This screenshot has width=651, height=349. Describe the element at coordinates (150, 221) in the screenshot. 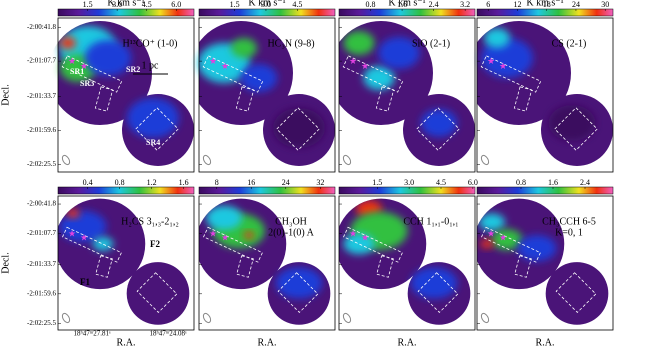

I see `panel-title: H₂CS 3₁,₃-2₁,₂` at that location.